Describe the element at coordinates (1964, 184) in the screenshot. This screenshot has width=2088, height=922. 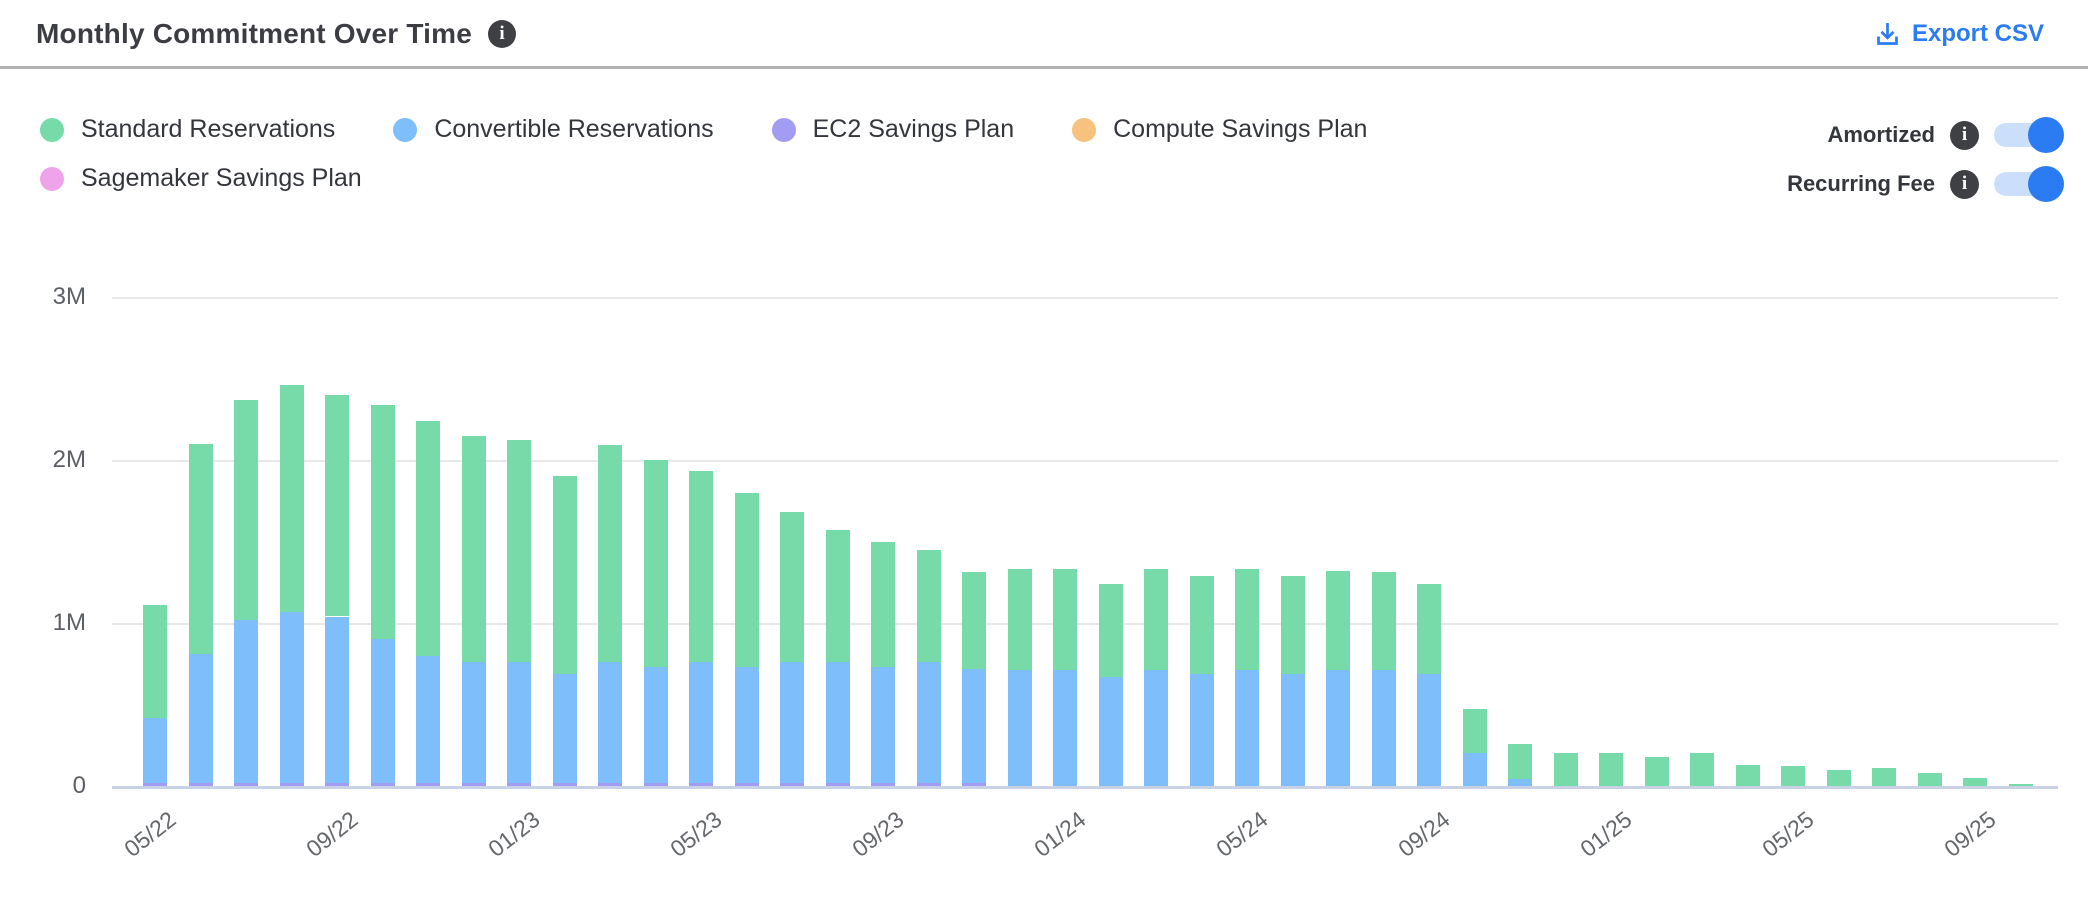
I see `recurring-fee-info-icon: i` at that location.